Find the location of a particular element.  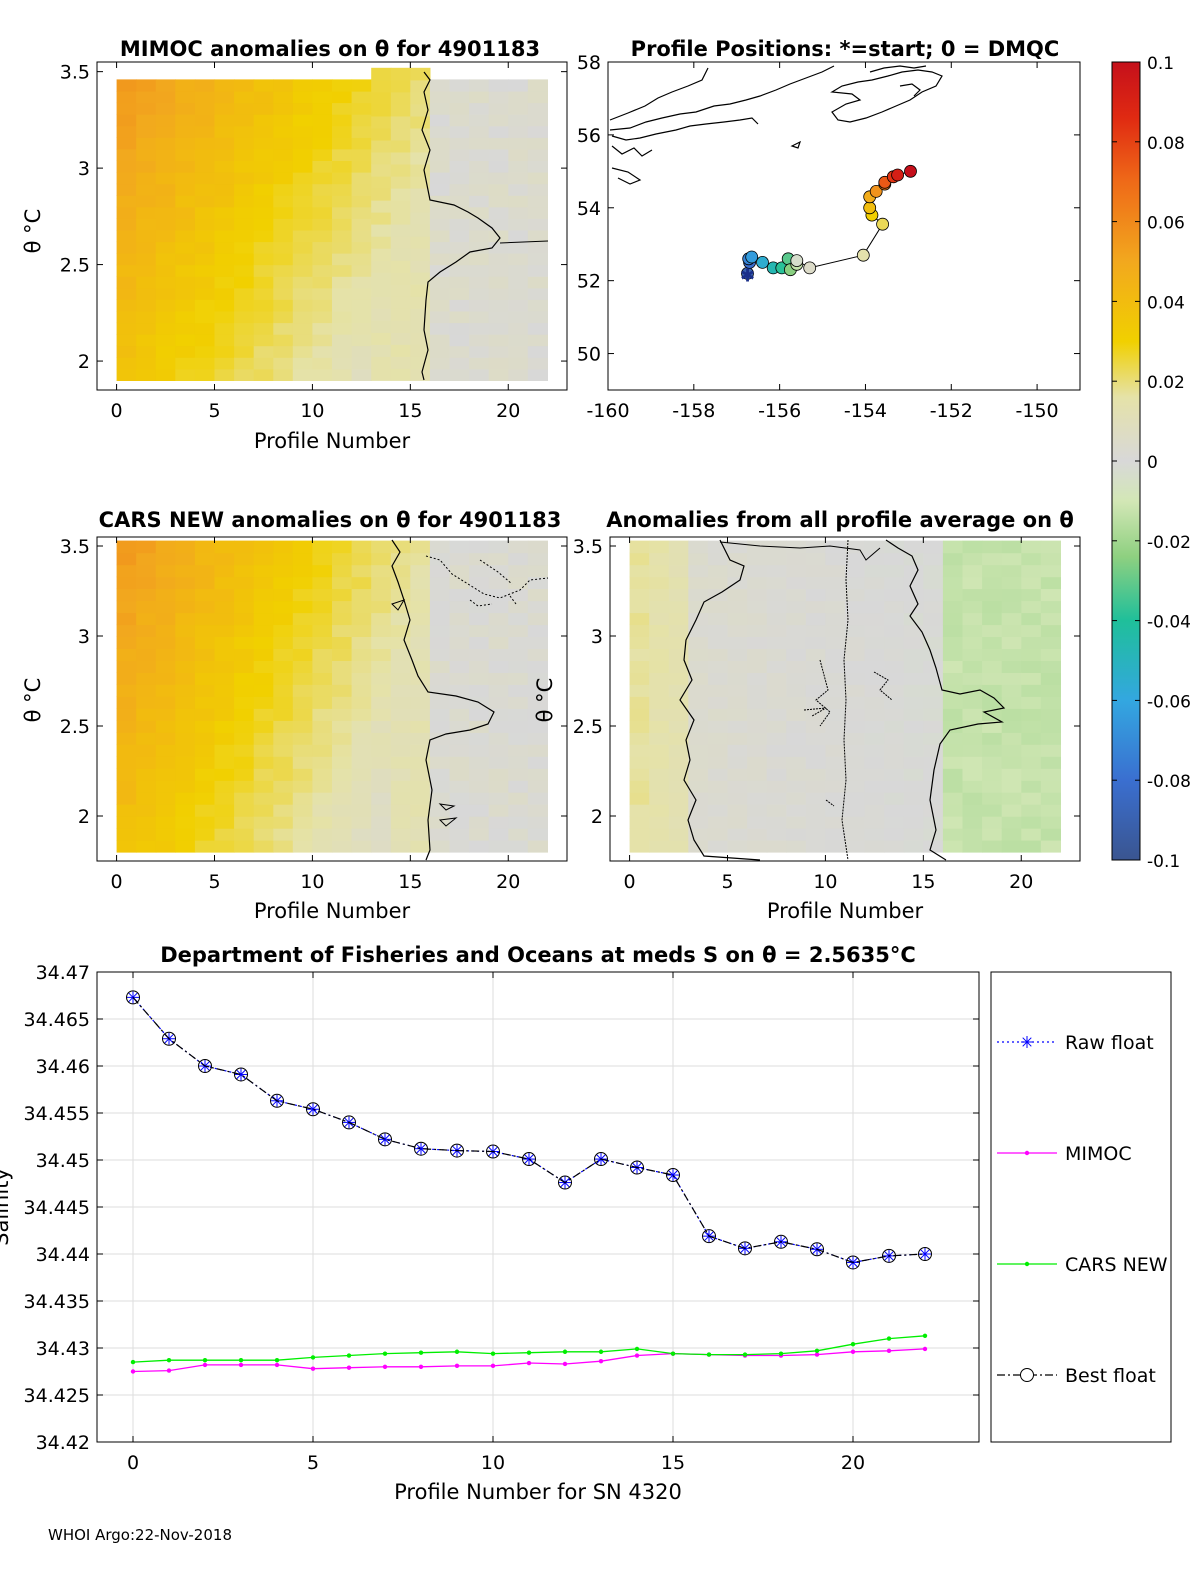

allavg-xlabel: Profile Number is located at coordinates (845, 911).